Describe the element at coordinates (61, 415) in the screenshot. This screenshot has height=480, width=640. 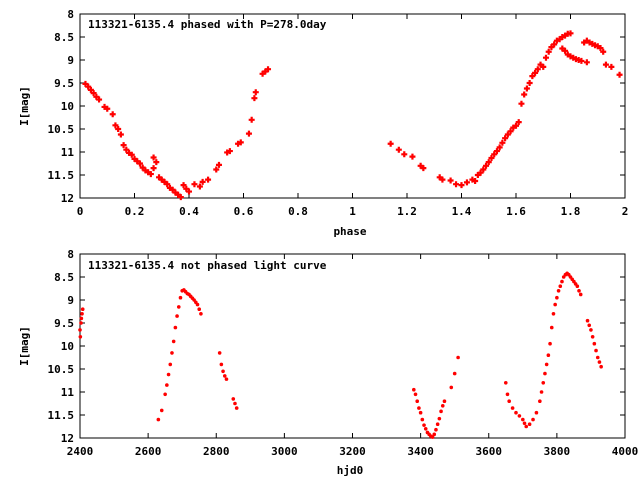
I see `unphased-y-tick-label: 11.5` at that location.